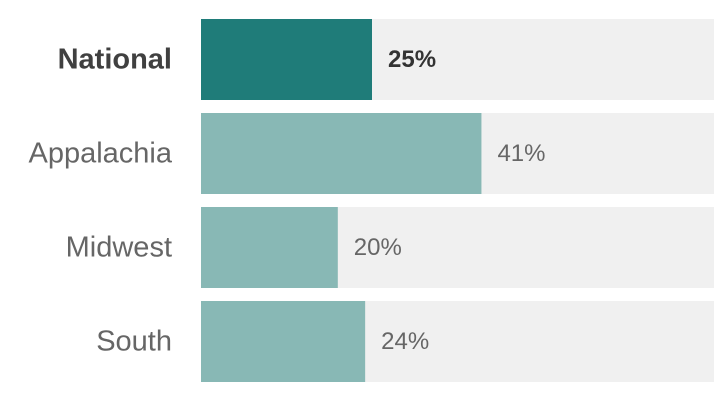  I want to click on value-label-midwest: 20%, so click(378, 247).